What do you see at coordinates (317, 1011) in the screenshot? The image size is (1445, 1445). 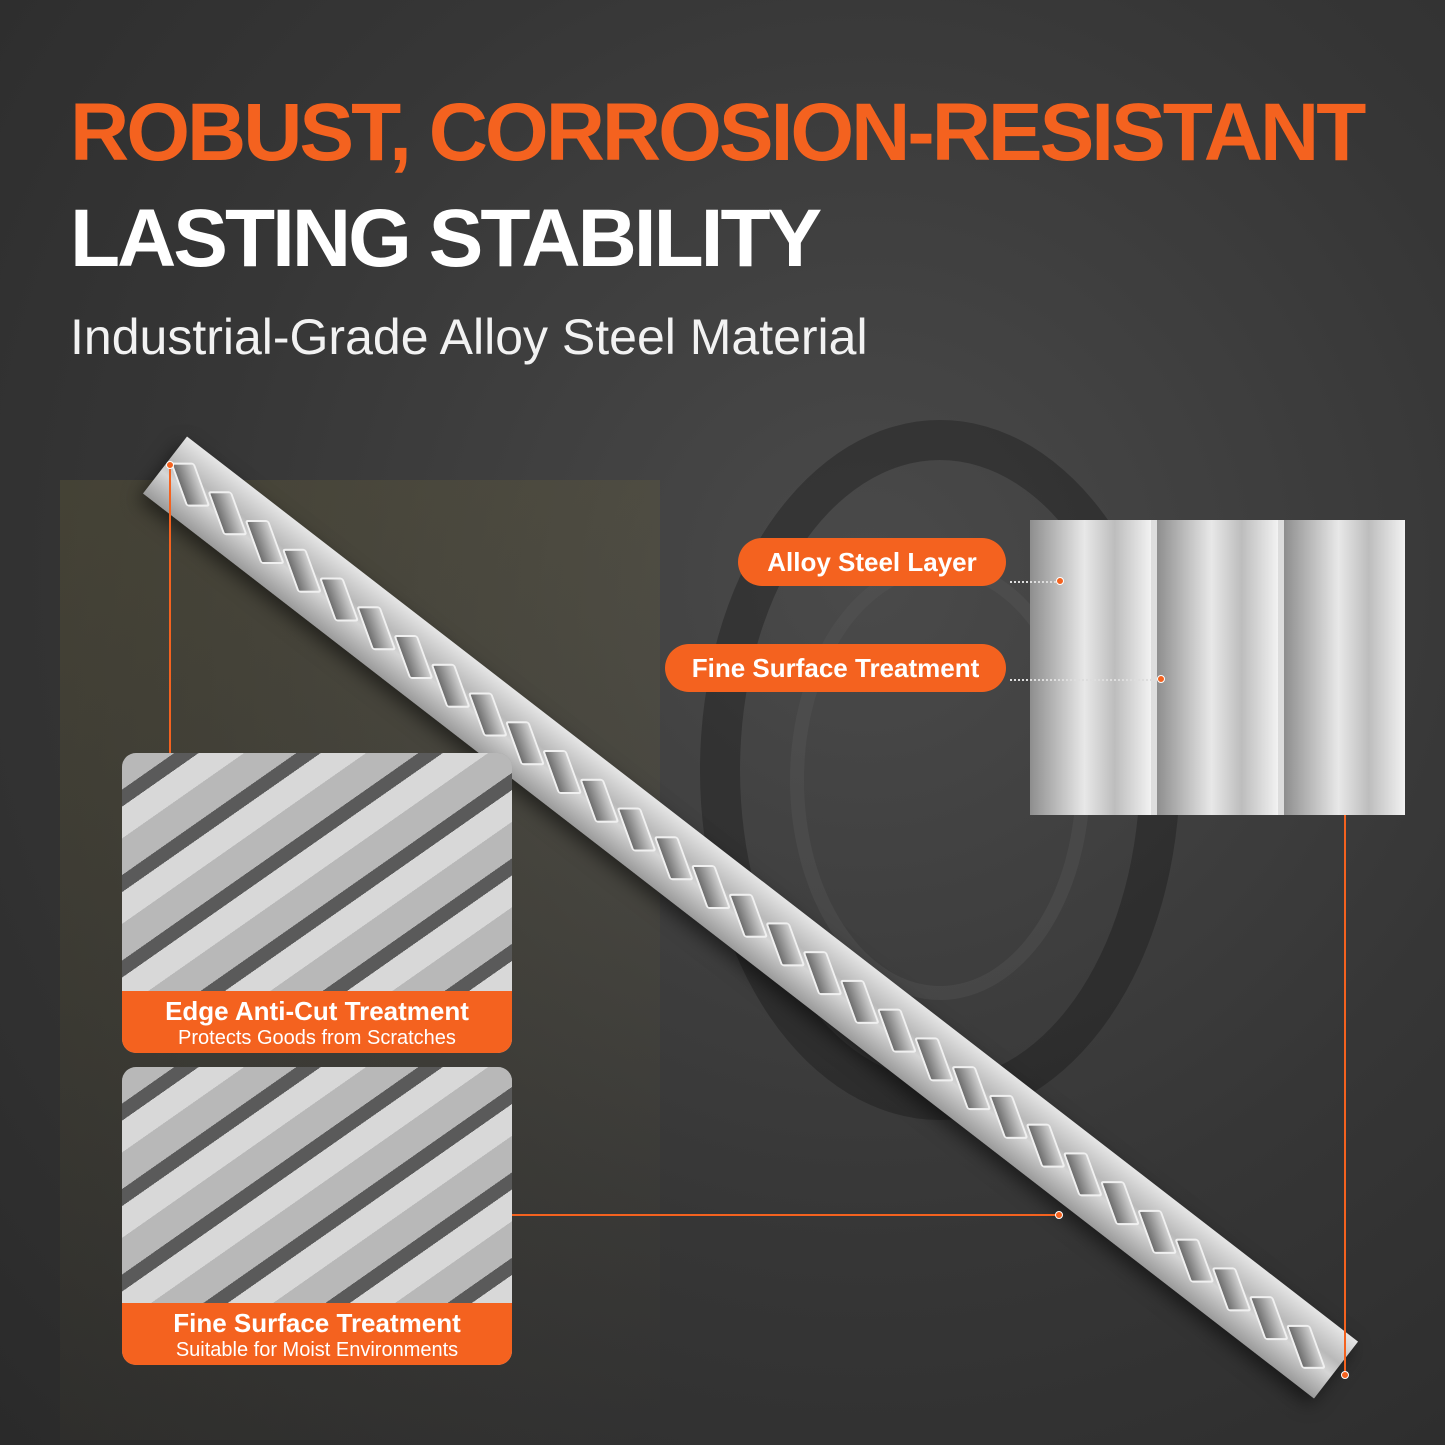 I see `card-title: Edge Anti-Cut Treatment` at bounding box center [317, 1011].